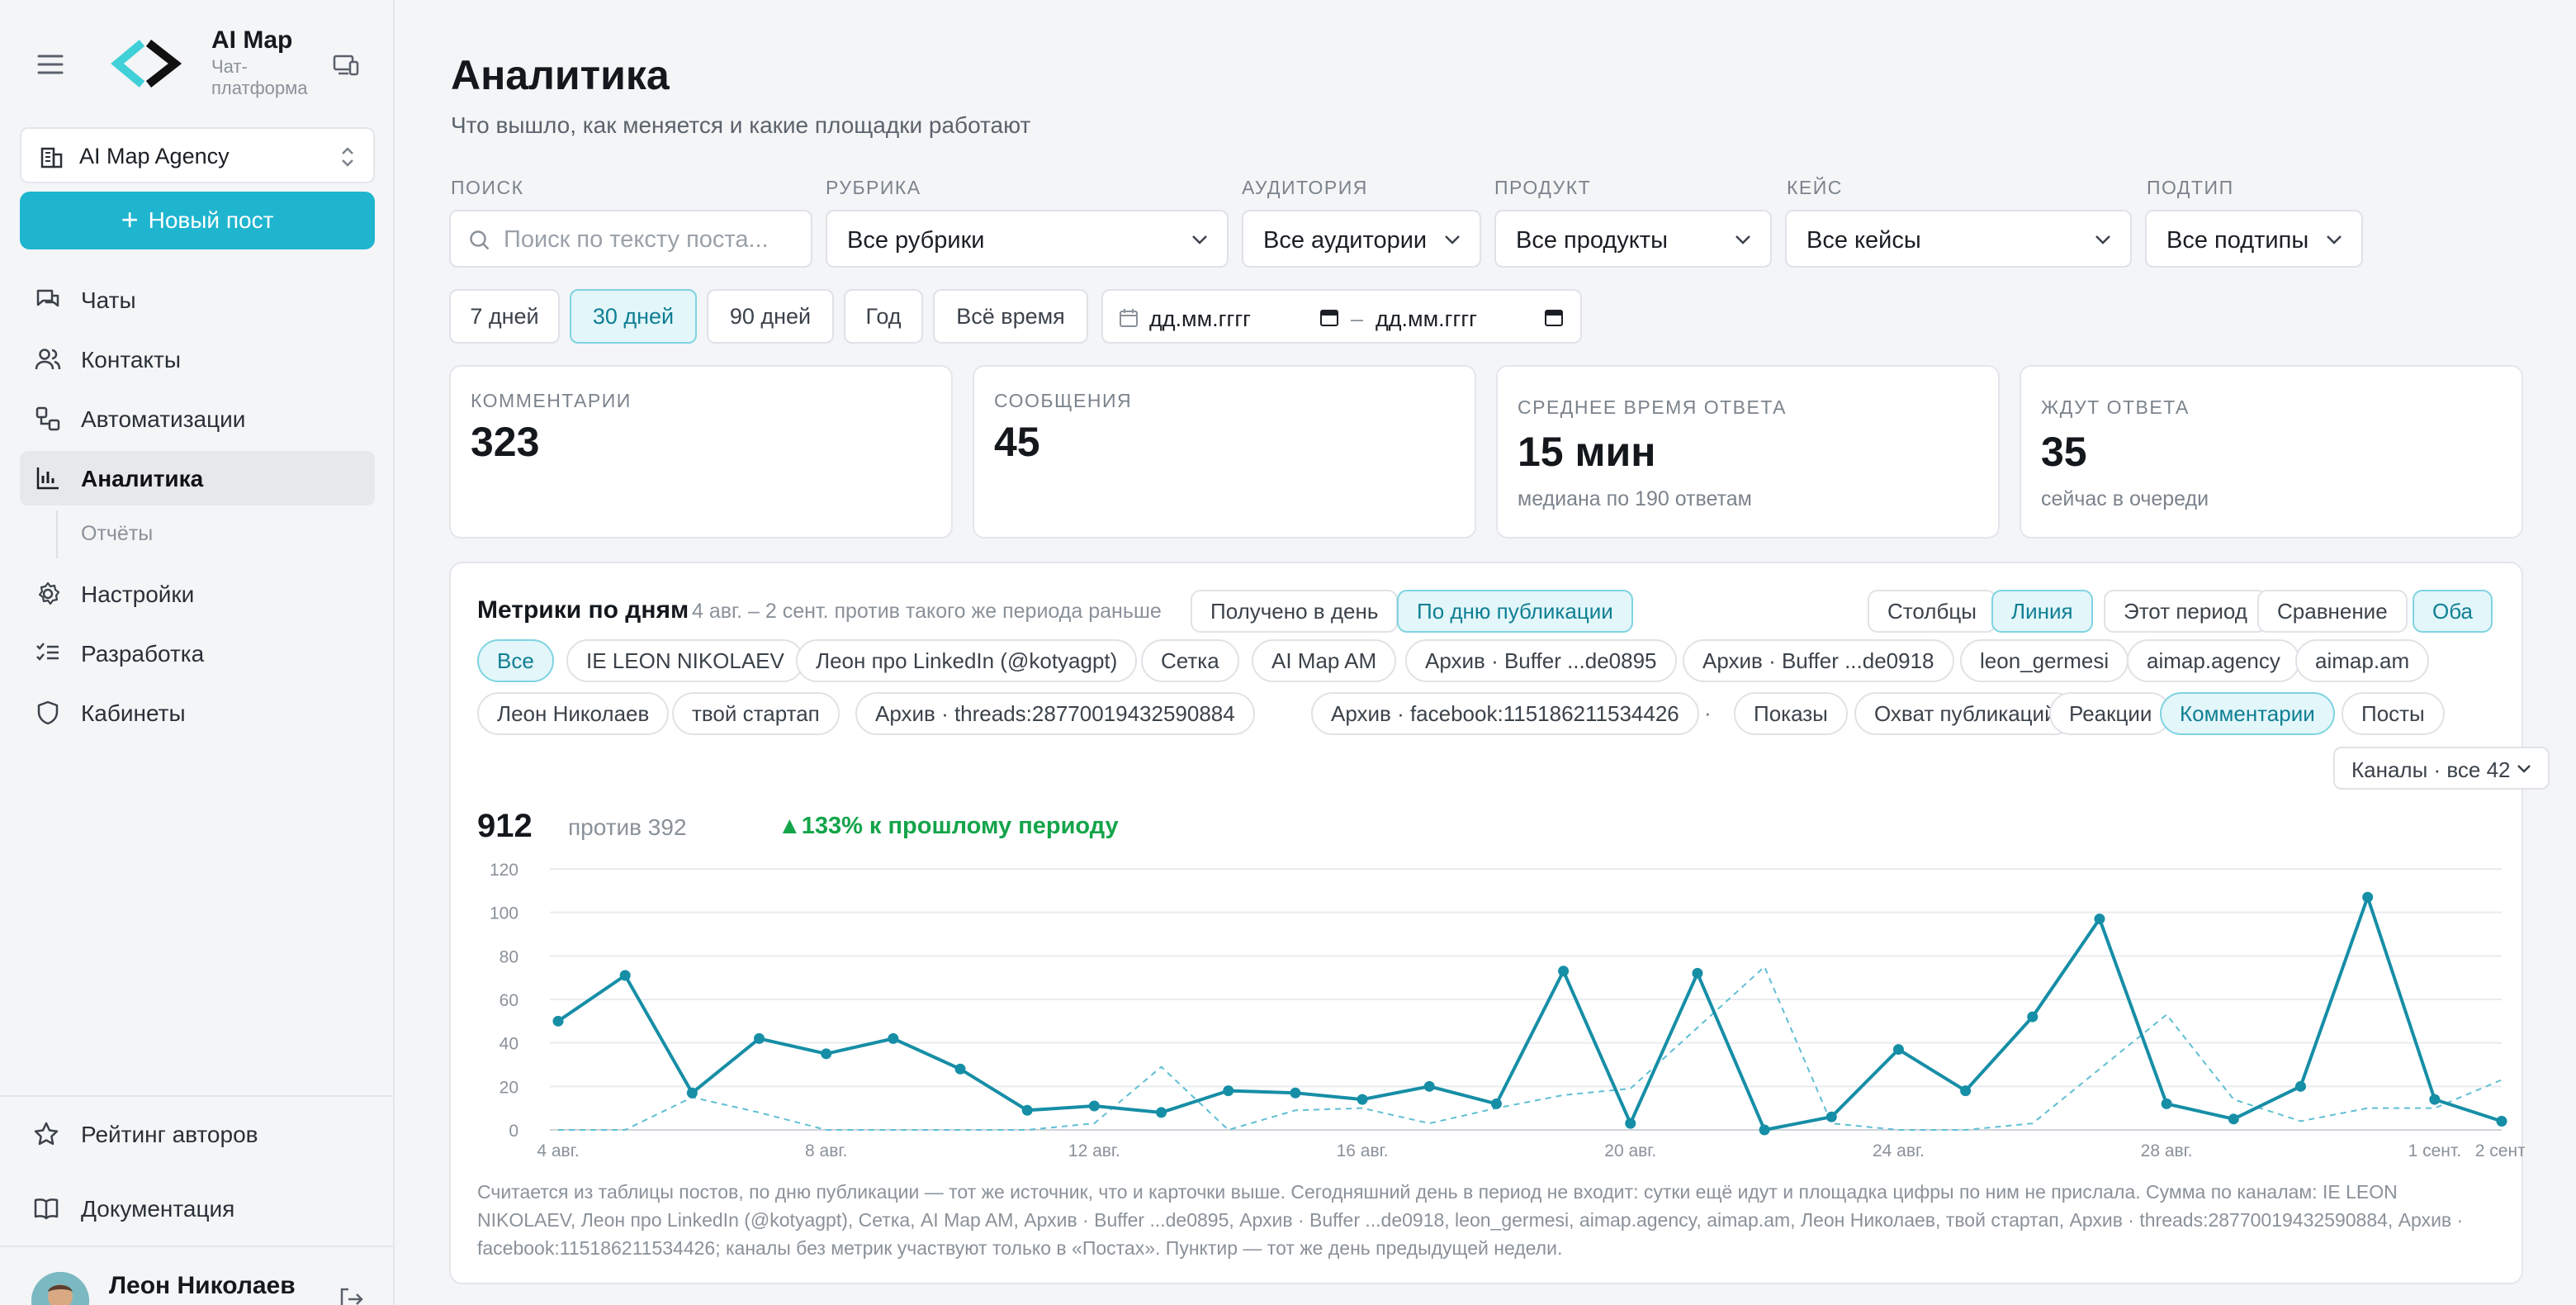 The width and height of the screenshot is (2576, 1305). Describe the element at coordinates (50, 64) in the screenshot. I see `menu-icon` at that location.